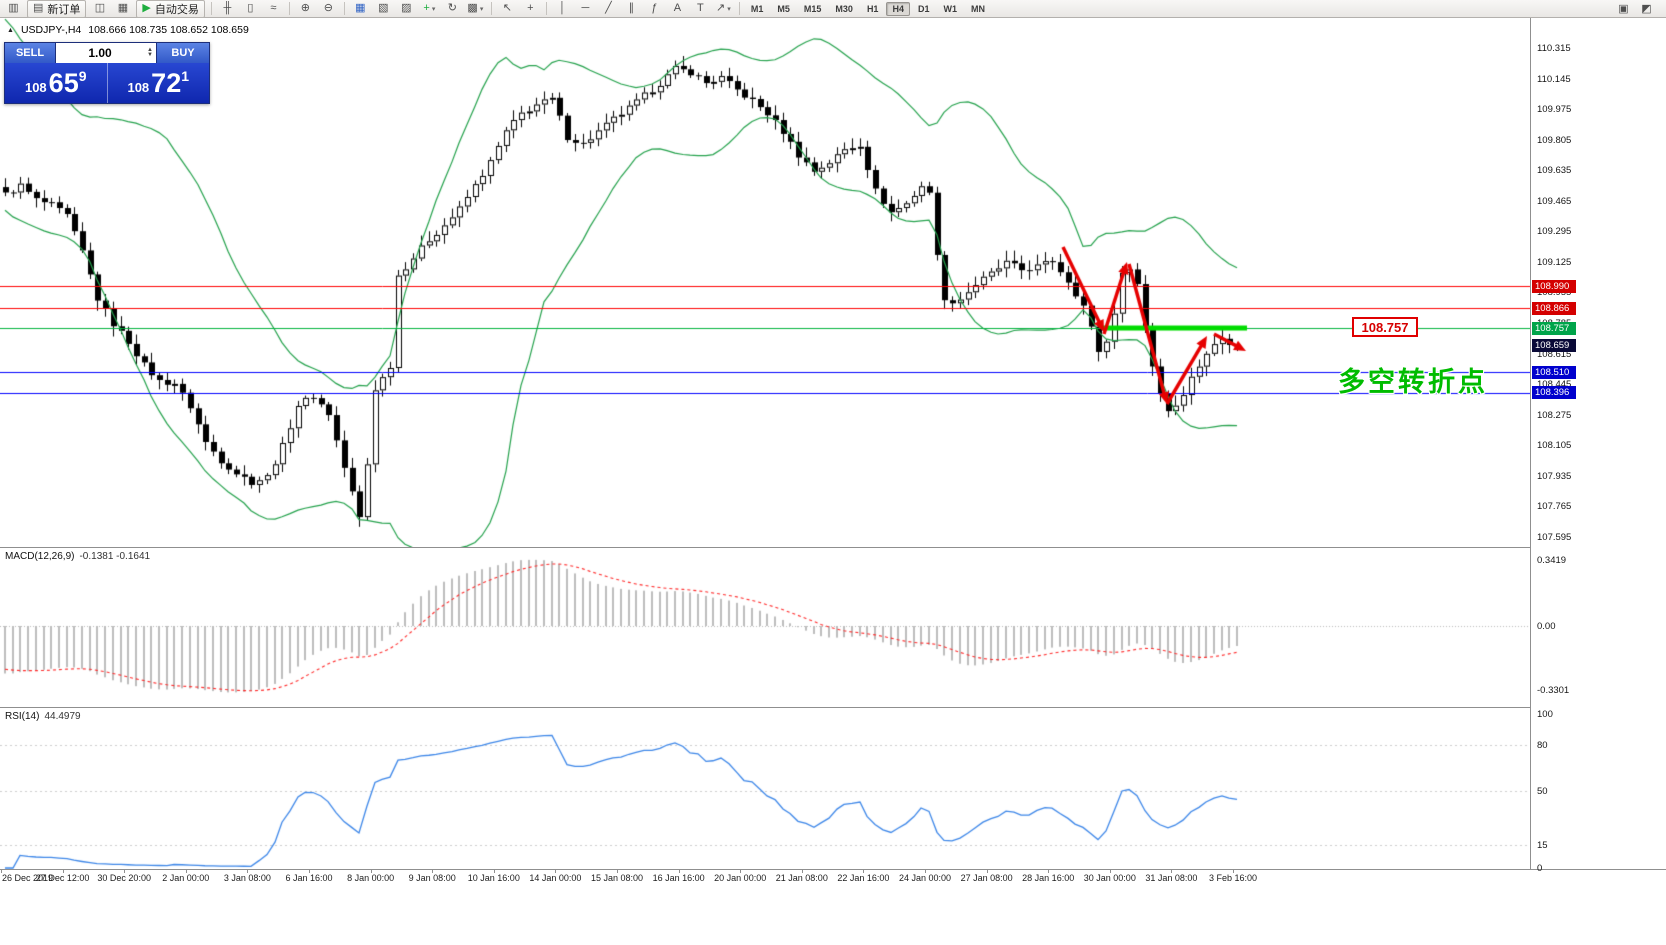  I want to click on time-axis-label: 20 Jan 00:00, so click(740, 878).